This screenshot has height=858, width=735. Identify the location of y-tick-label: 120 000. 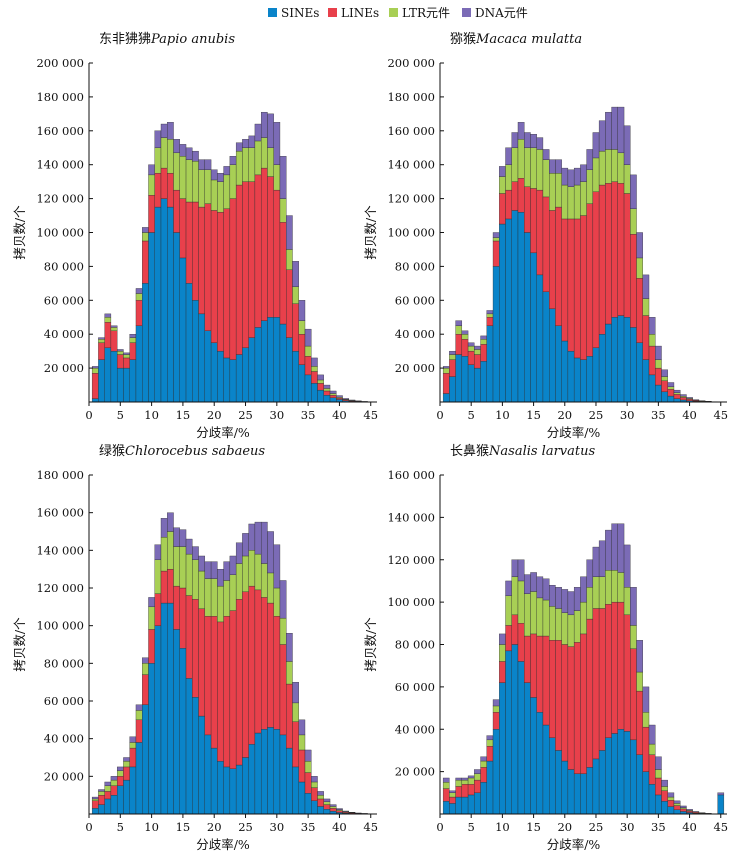
(60, 588).